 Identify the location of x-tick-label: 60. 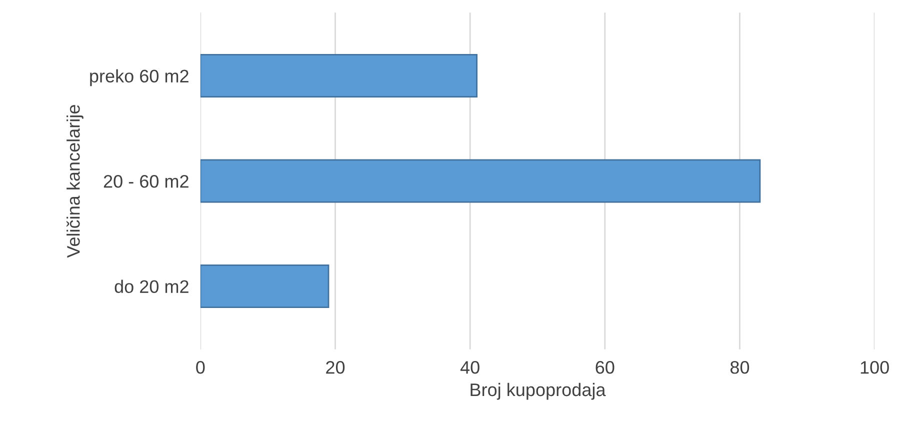
(605, 367).